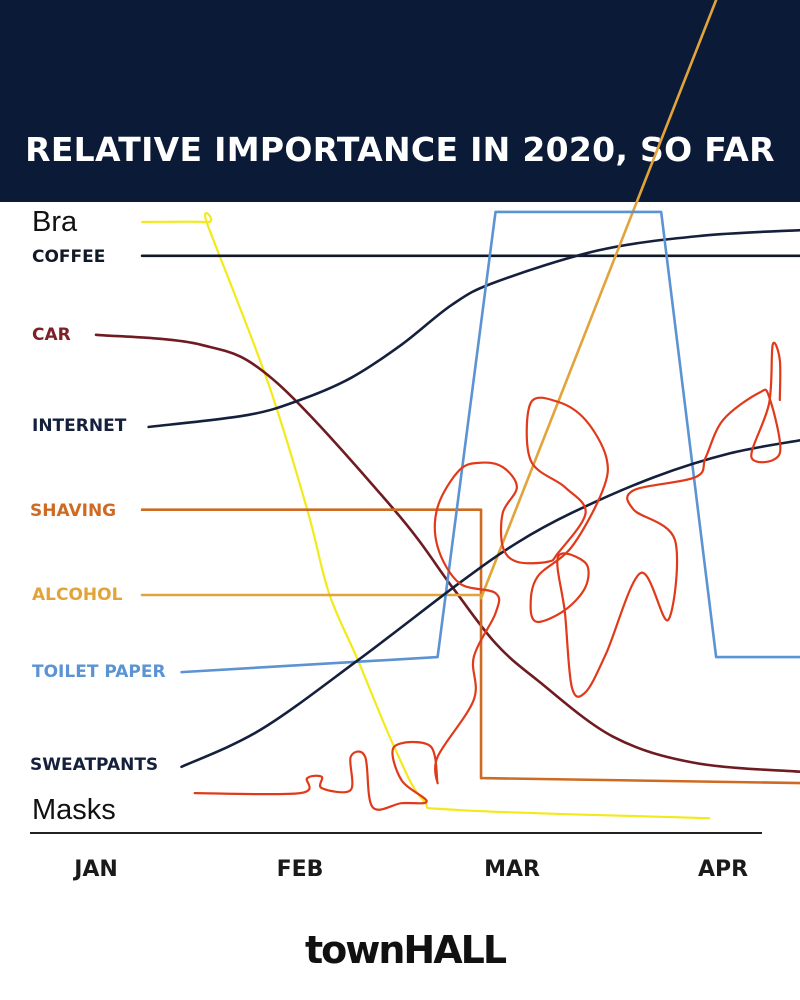  Describe the element at coordinates (74, 810) in the screenshot. I see `series-label-masks: Masks` at that location.